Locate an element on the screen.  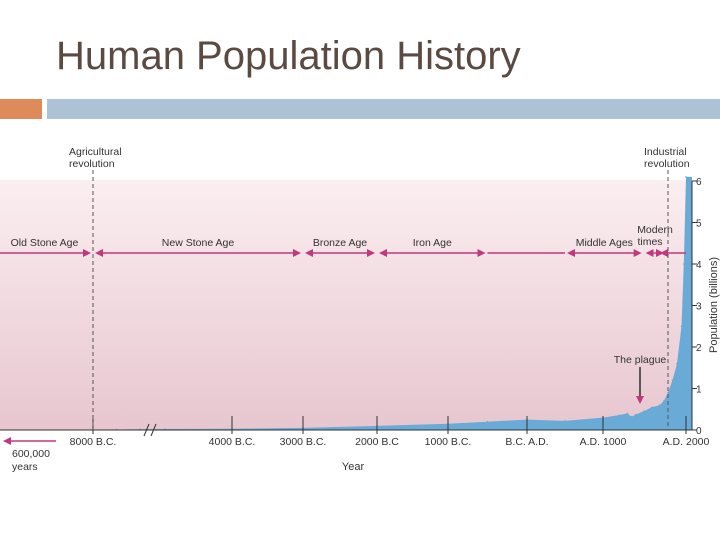
era-label: Modern is located at coordinates (655, 230).